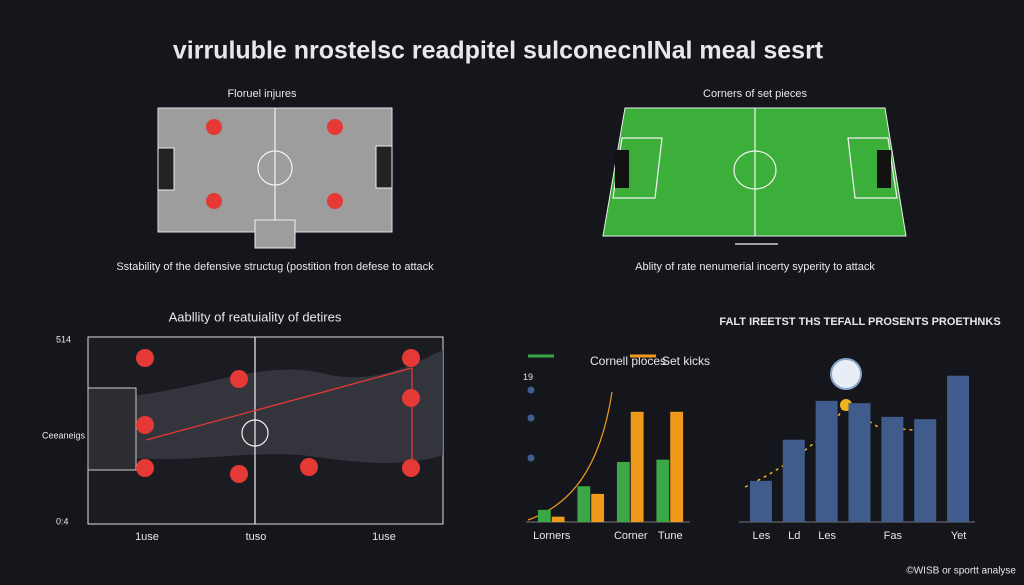 The image size is (1024, 585). I want to click on ball-icon, so click(846, 374).